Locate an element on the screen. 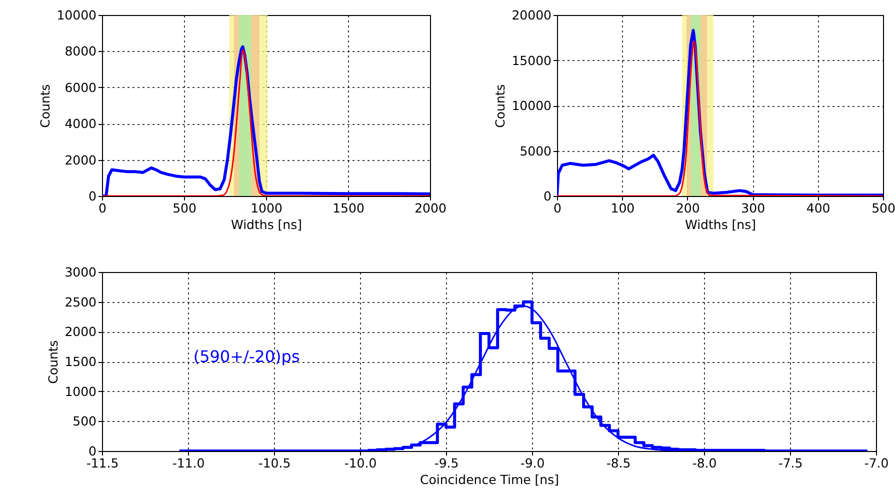  x-tick-label: -11.5 is located at coordinates (102, 463).